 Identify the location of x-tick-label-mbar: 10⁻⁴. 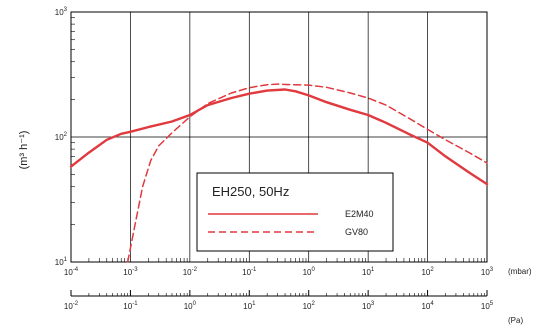
(71, 272).